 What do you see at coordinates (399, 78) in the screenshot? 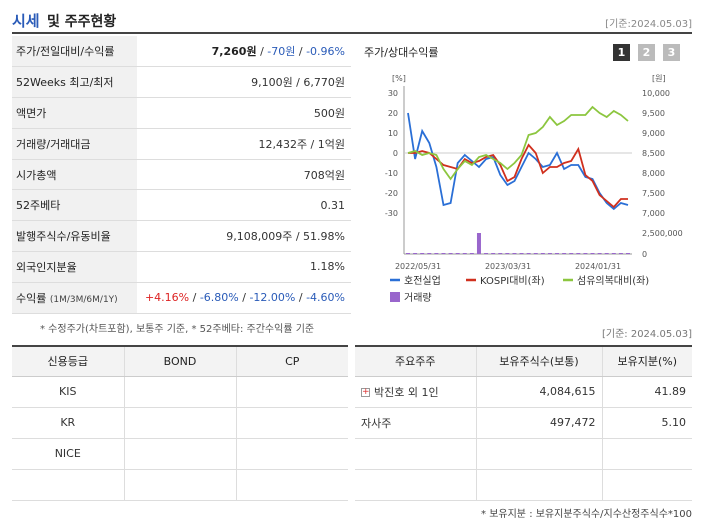
I see `left-unit-label: [%]` at bounding box center [399, 78].